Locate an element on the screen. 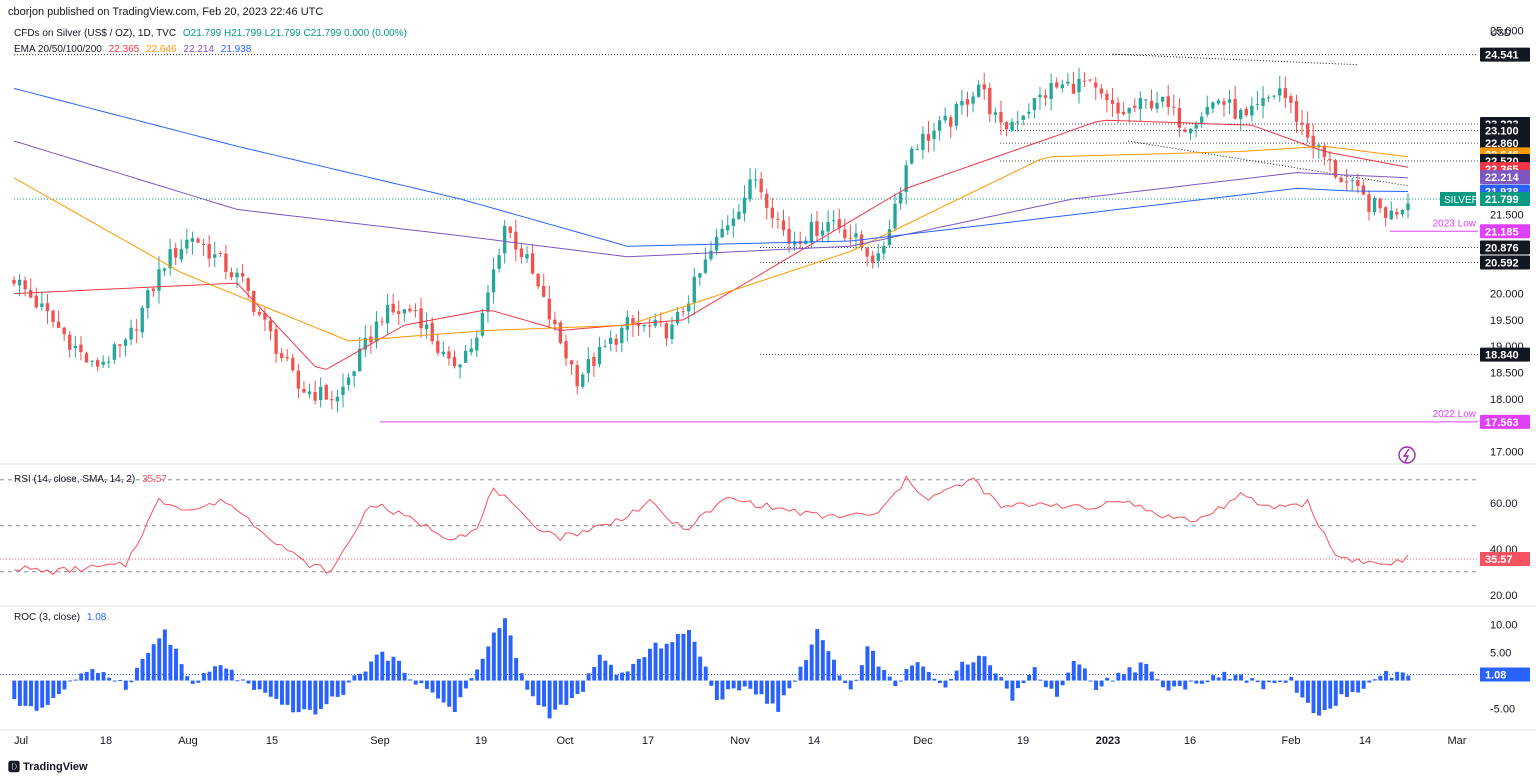 This screenshot has height=779, width=1536. tradingview-brand: 🅳 TradingView is located at coordinates (48, 766).